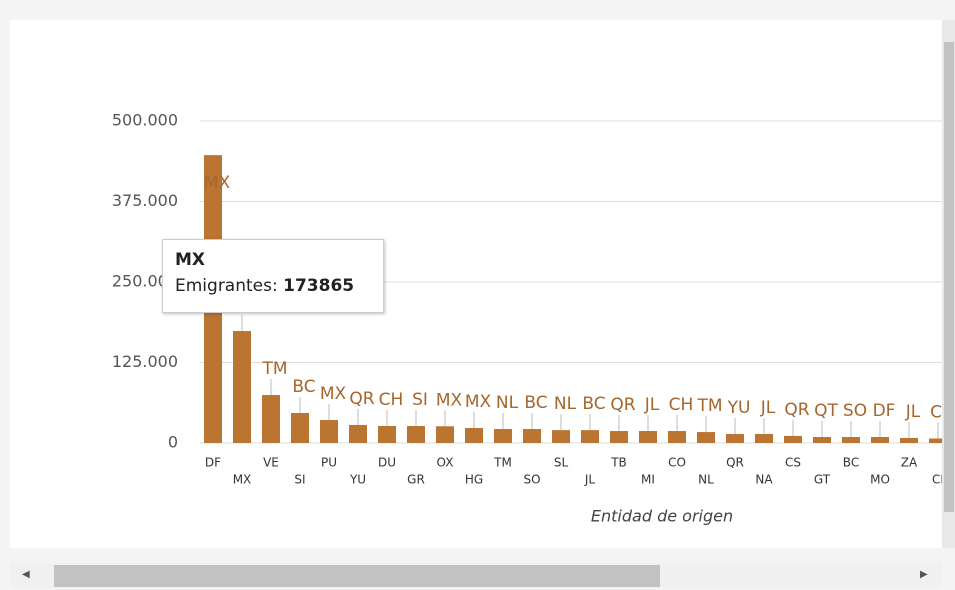 Image resolution: width=955 pixels, height=590 pixels. Describe the element at coordinates (851, 463) in the screenshot. I see `x-tick-label: BC` at that location.